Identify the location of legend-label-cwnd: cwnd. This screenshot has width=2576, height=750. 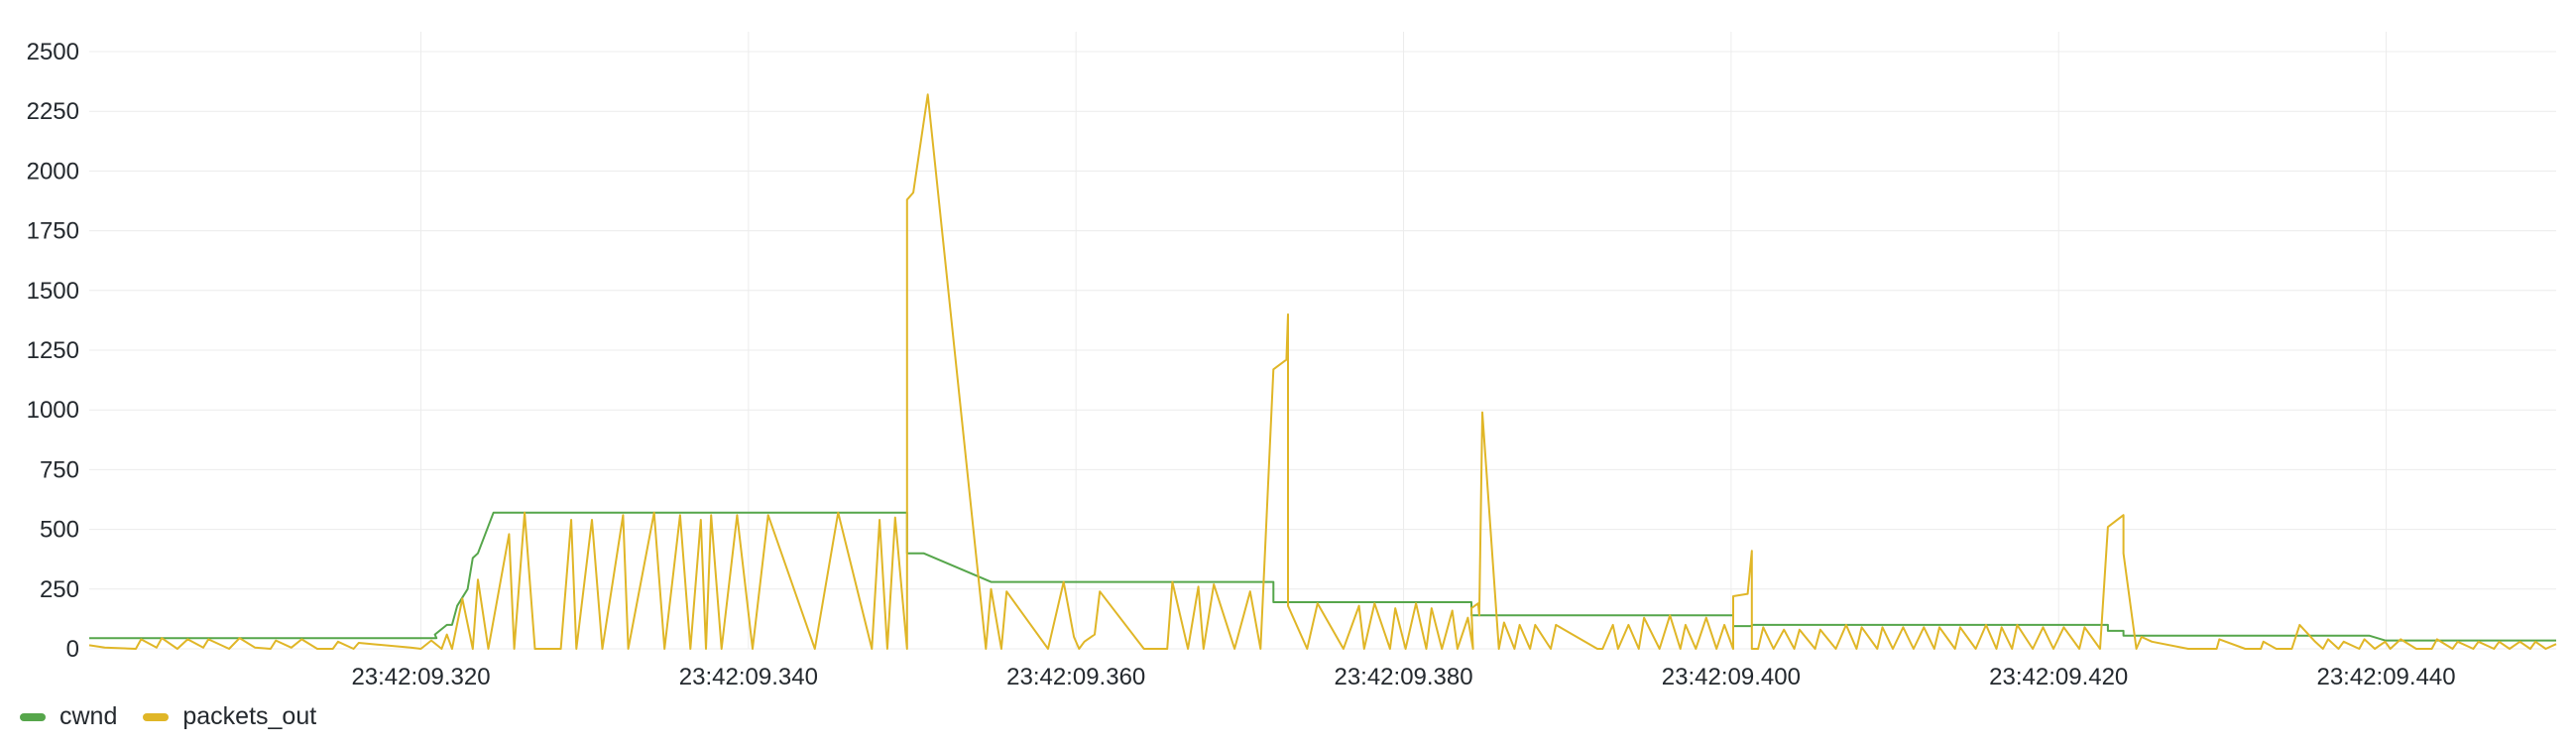
(88, 716).